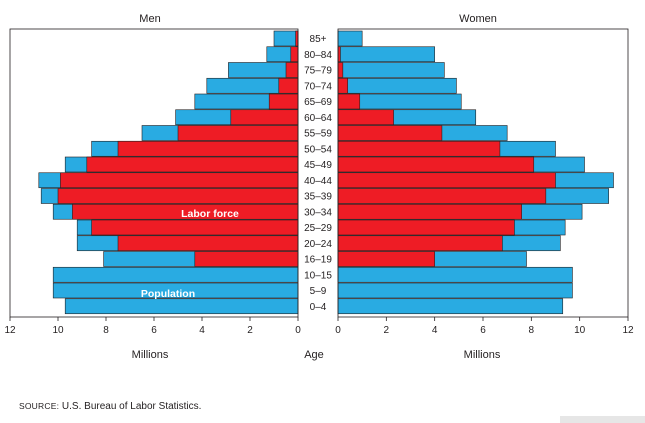  Describe the element at coordinates (318, 39) in the screenshot. I see `age-label-85: 85+` at that location.